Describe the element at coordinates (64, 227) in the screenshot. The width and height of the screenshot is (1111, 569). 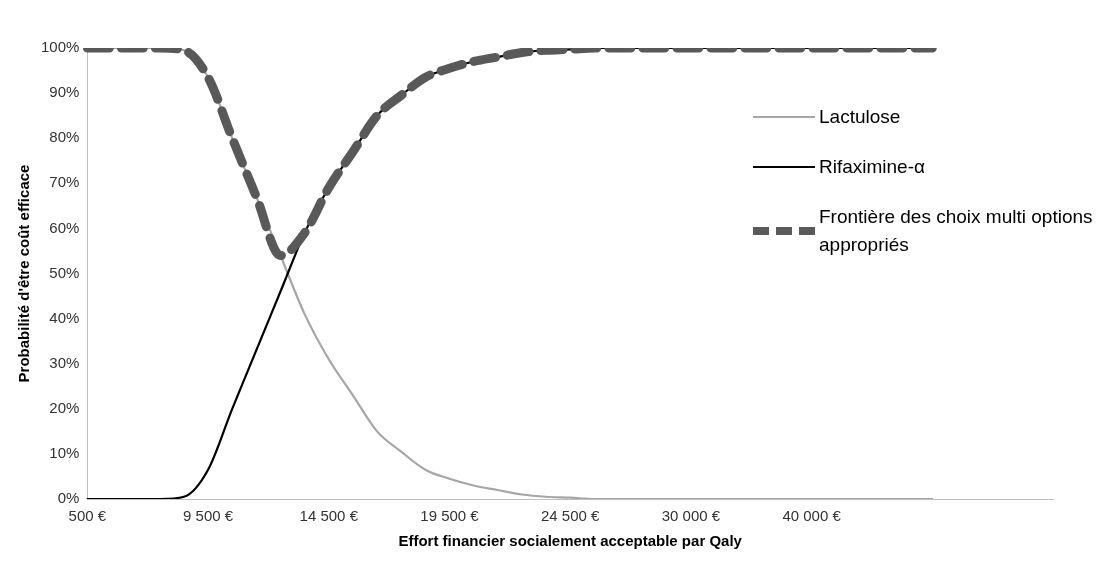
I see `y-tick-label: 60%` at that location.